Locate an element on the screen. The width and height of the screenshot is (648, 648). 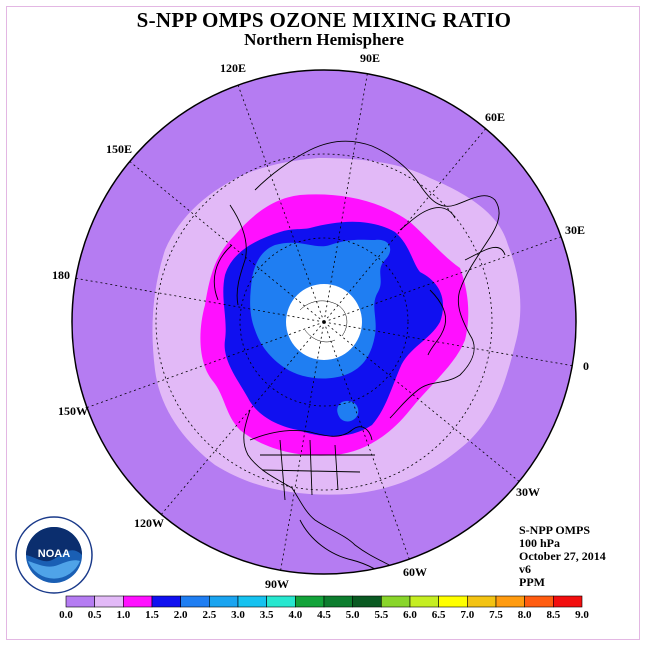
colorbar-tick-label: 1.5 is located at coordinates (152, 615).